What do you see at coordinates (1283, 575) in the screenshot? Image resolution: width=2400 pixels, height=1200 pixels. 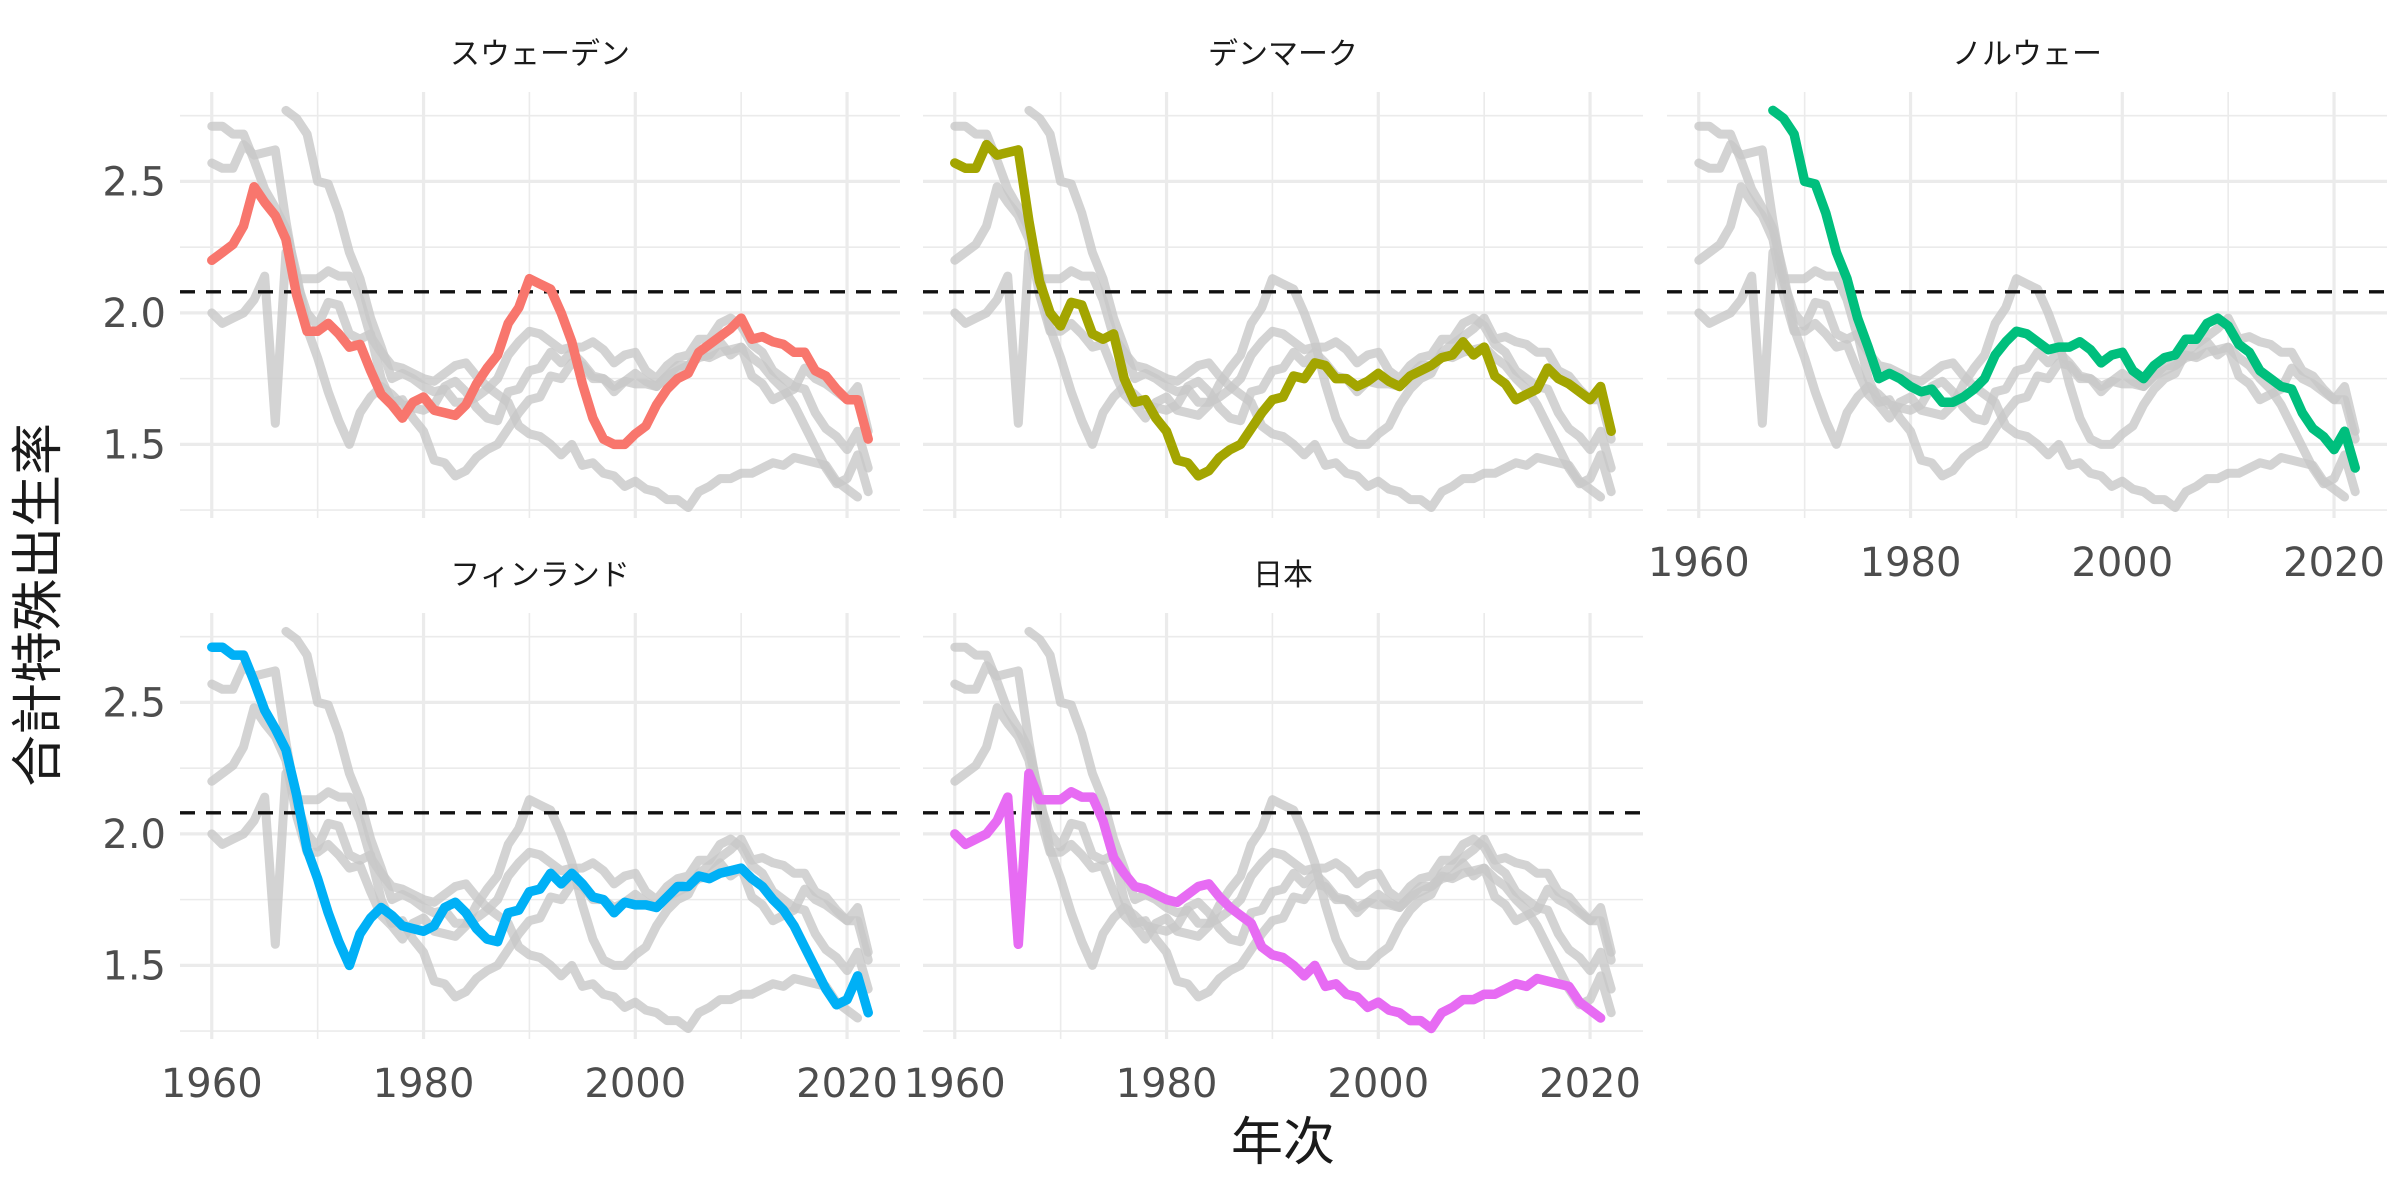 I see `panel-strip-label: 日本` at bounding box center [1283, 575].